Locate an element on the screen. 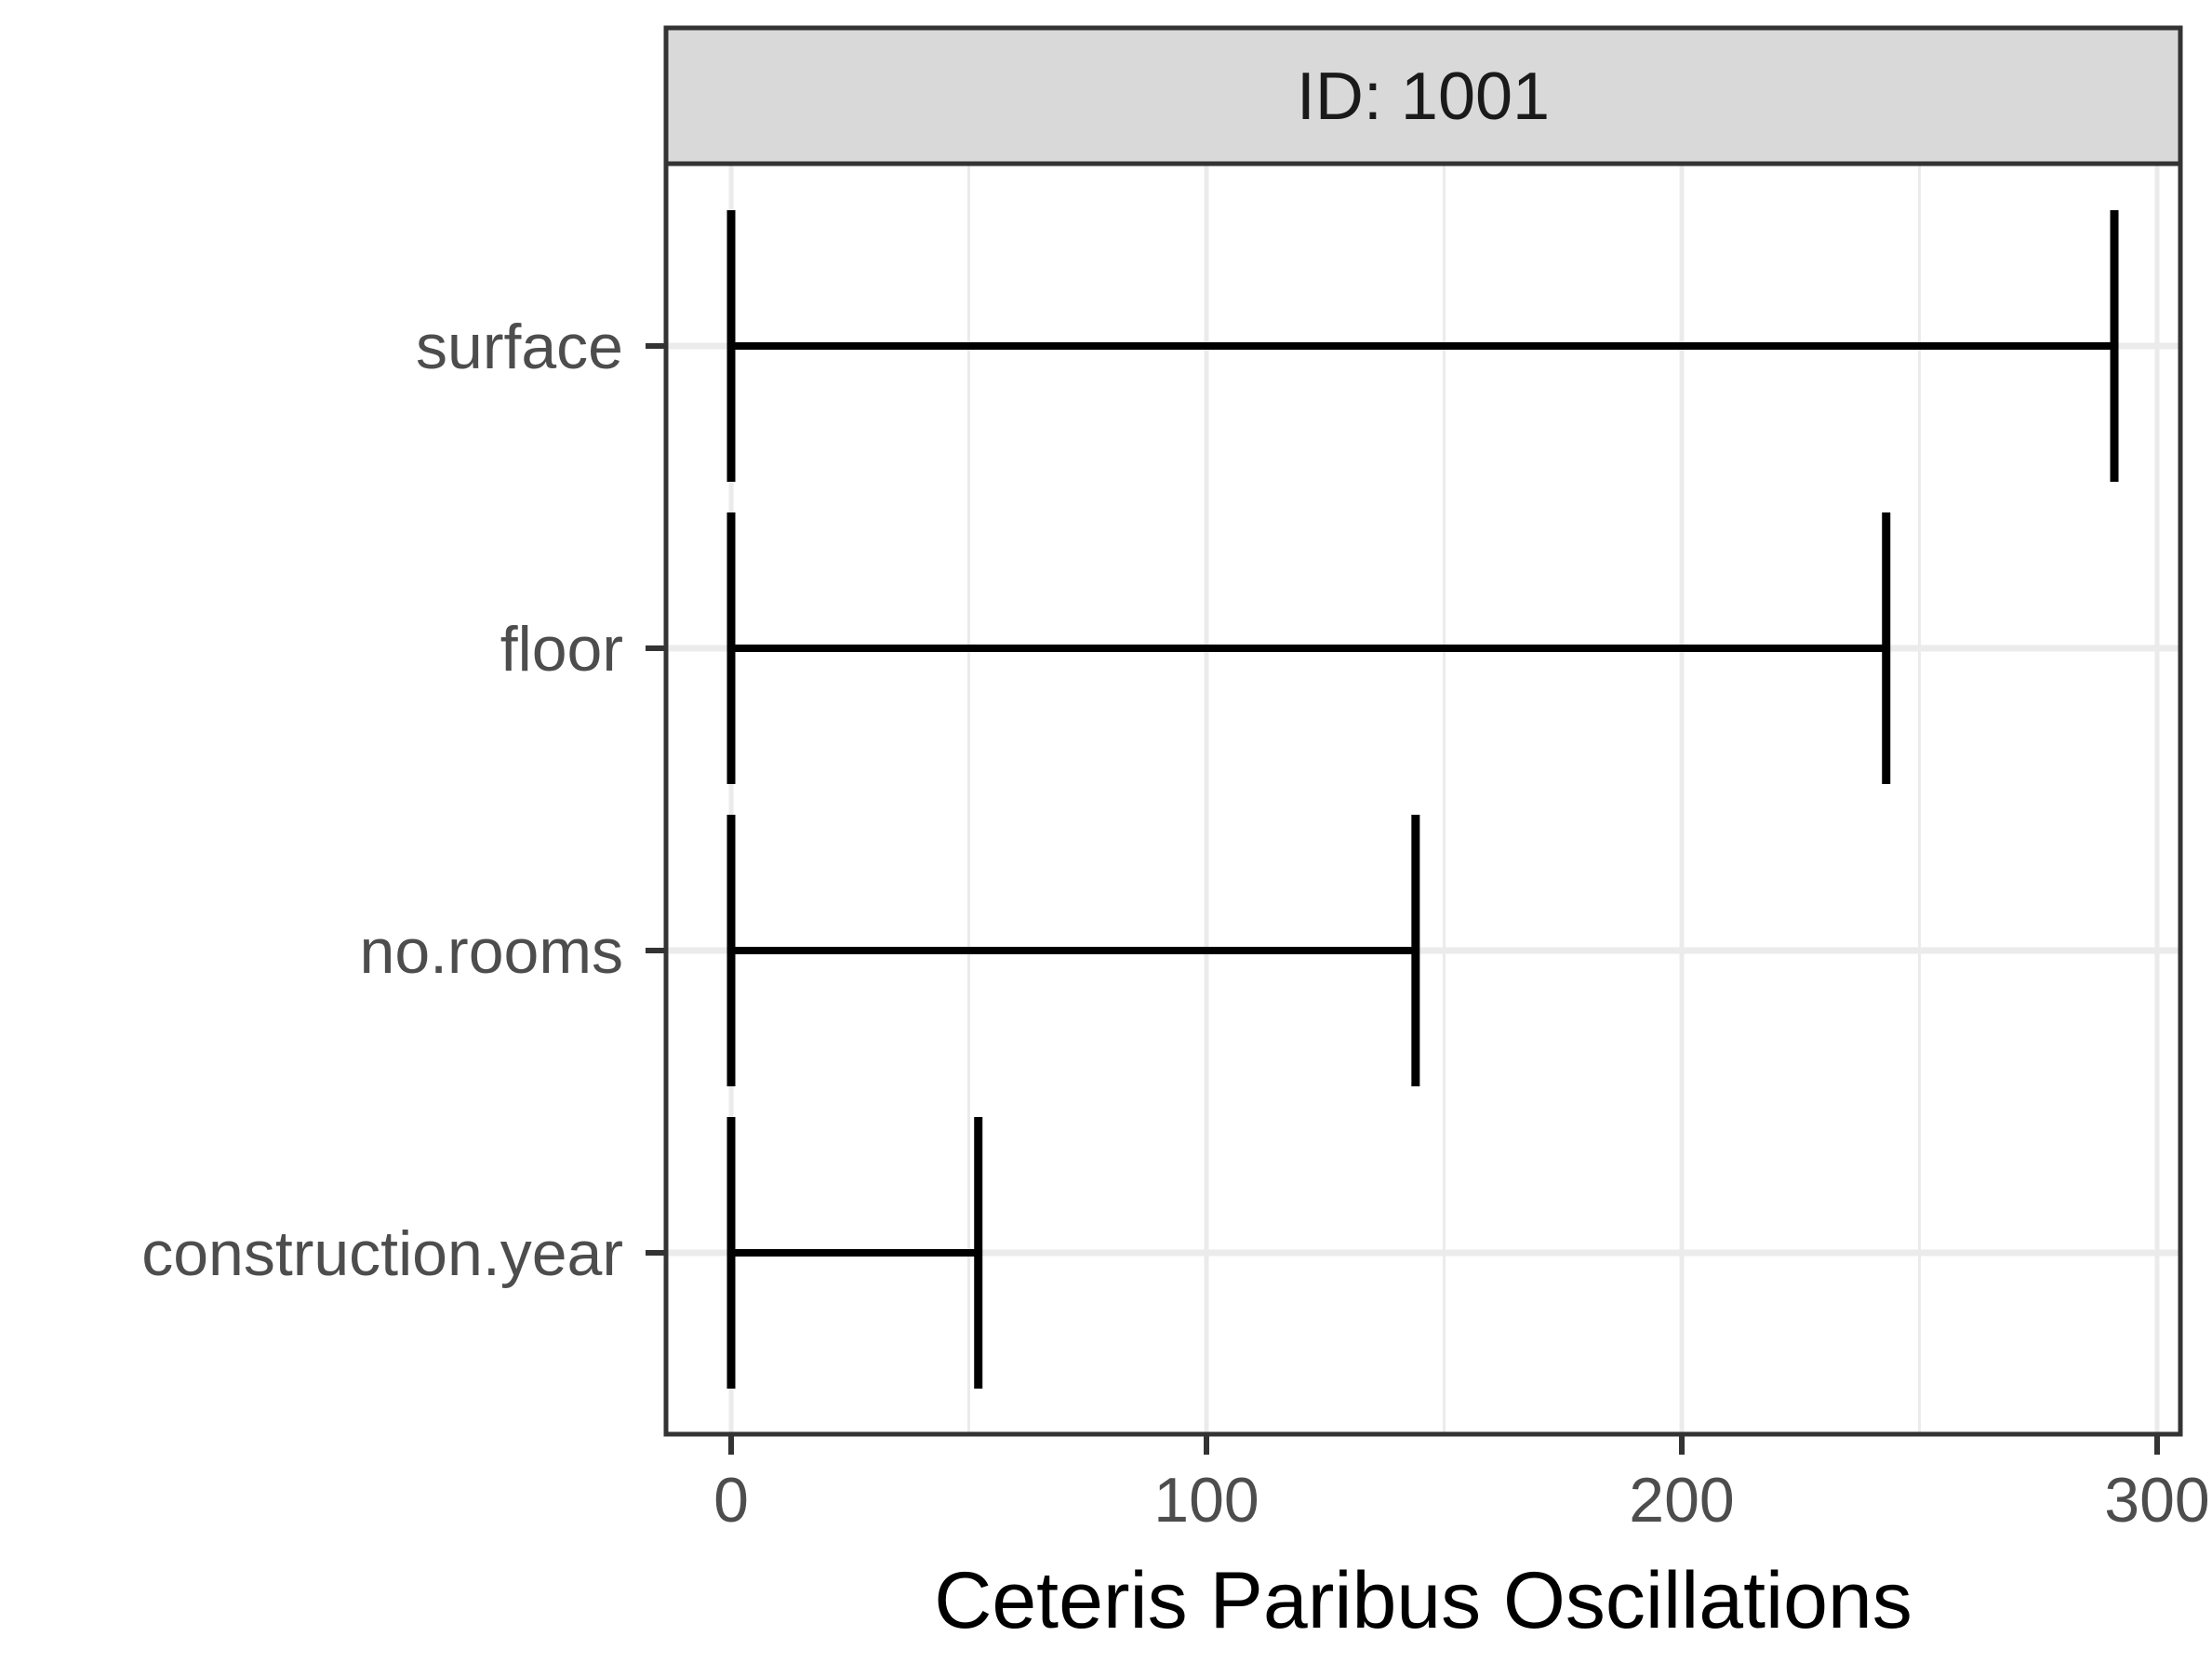 The image size is (2212, 1676). x-tick-label: 0 is located at coordinates (731, 1500).